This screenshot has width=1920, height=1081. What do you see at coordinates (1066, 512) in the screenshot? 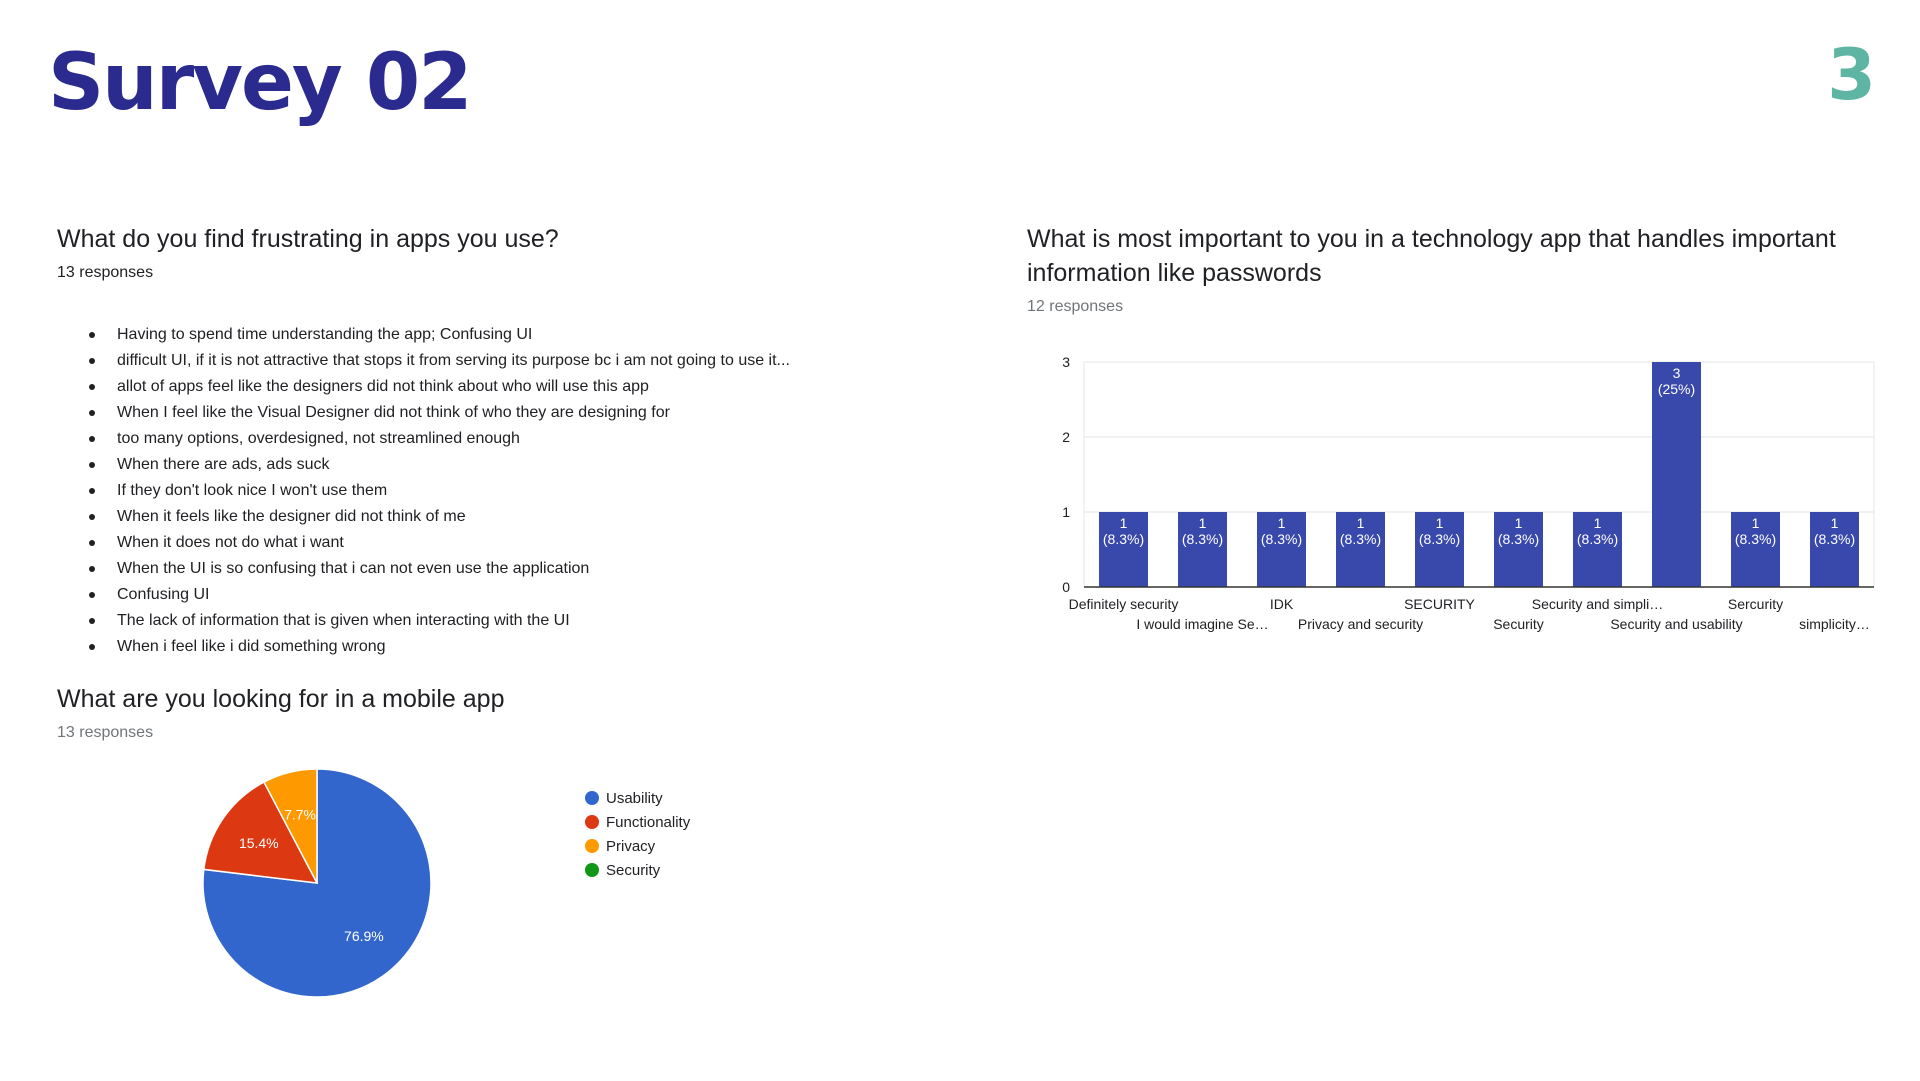
I see `y-tick-label: 1` at bounding box center [1066, 512].